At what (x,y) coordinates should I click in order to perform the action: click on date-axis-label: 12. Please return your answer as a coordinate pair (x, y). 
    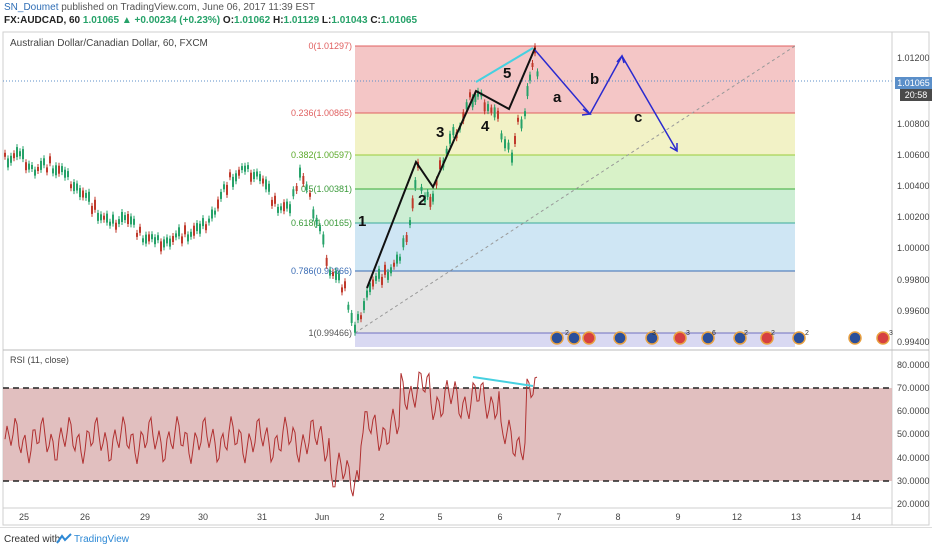
    Looking at the image, I should click on (737, 517).